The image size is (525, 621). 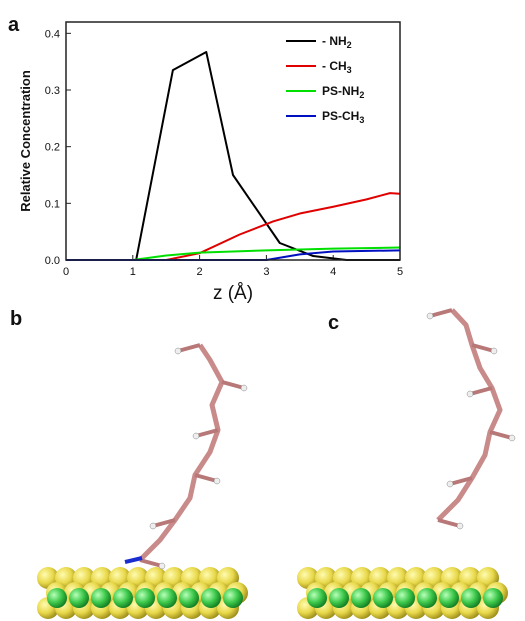 I want to click on x-tick-label: 2, so click(x=200, y=272).